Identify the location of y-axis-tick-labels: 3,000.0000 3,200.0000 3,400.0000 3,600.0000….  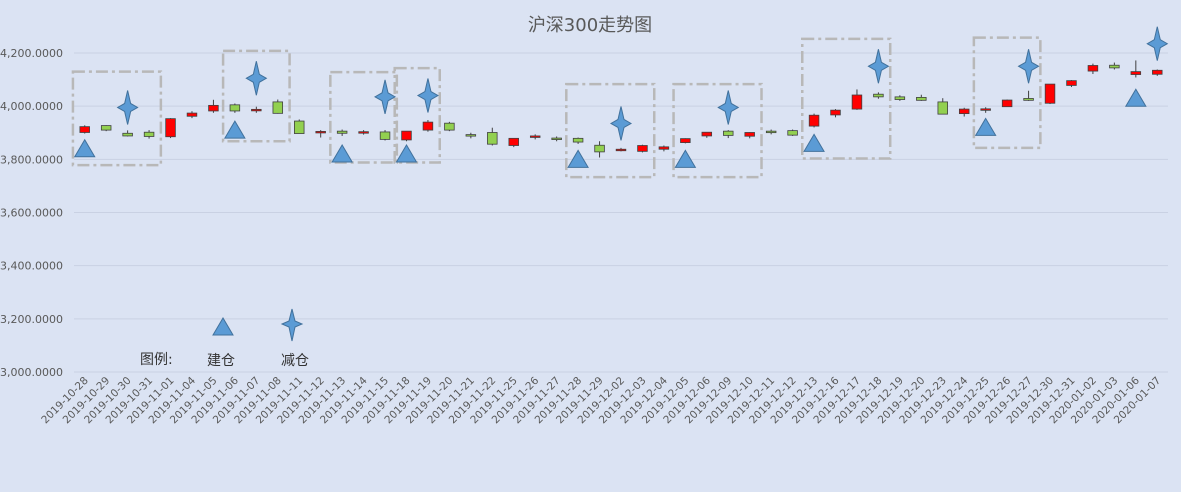
(31, 213).